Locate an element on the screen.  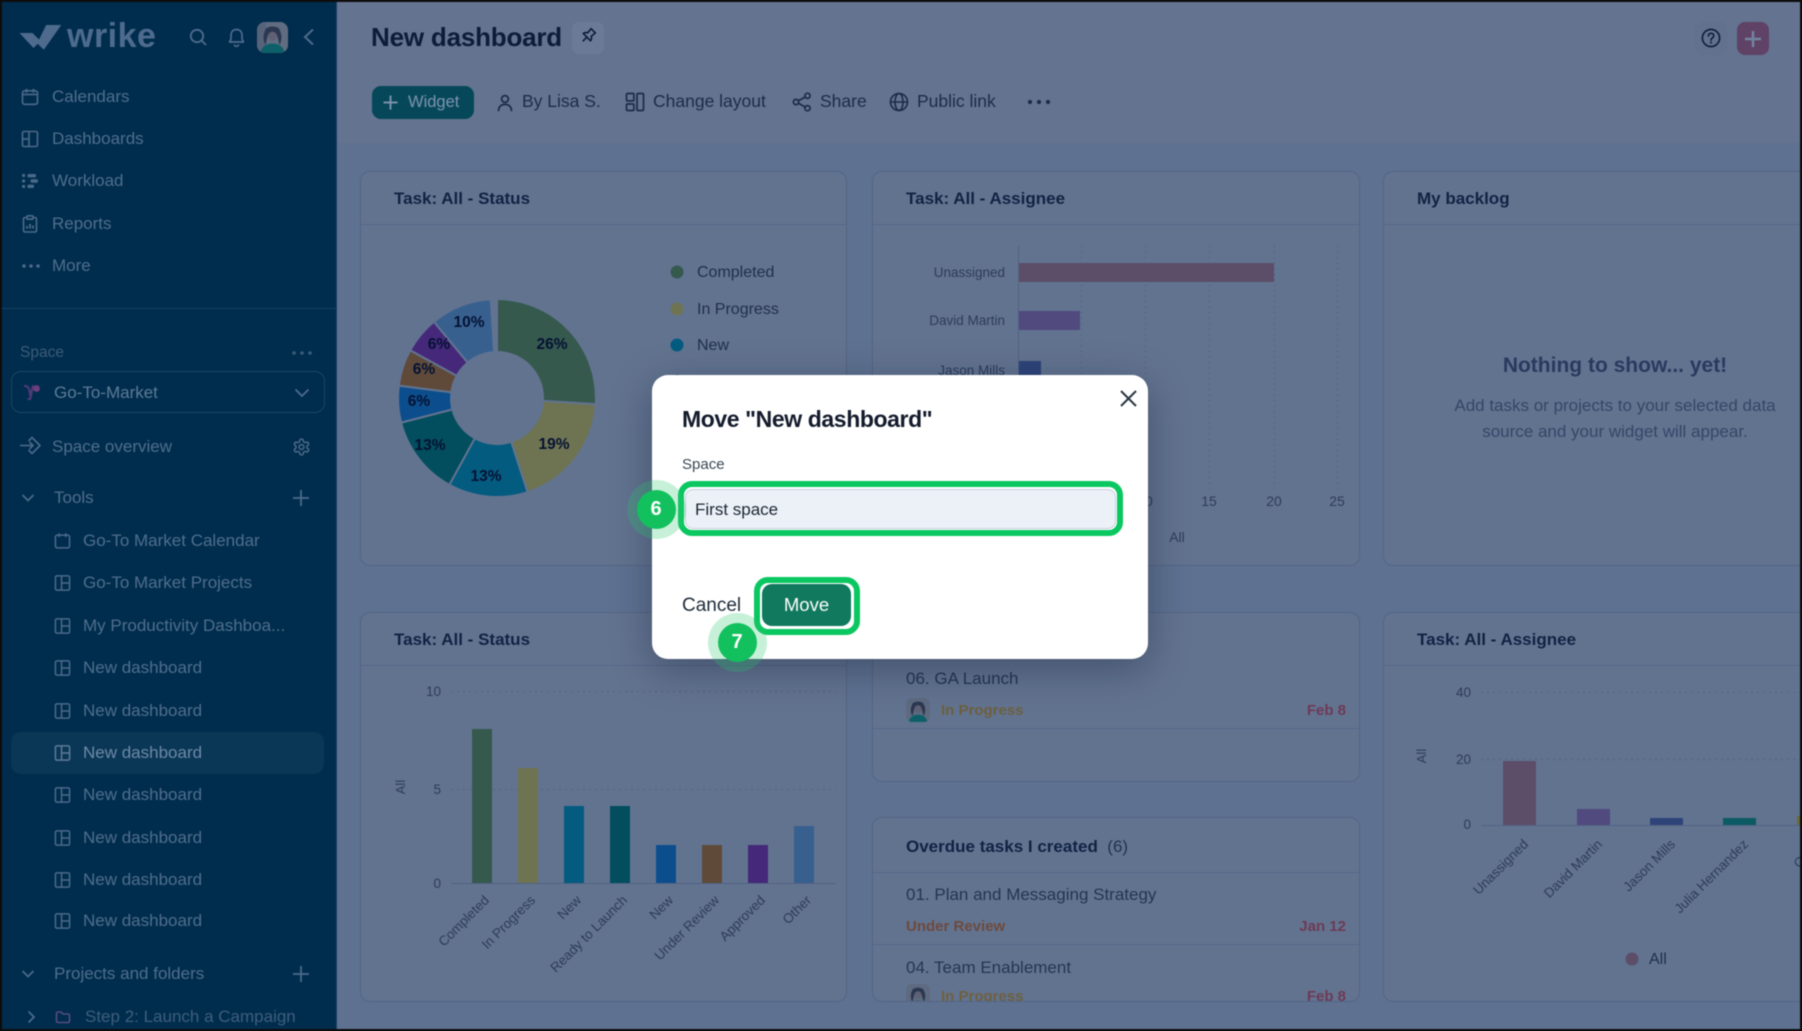
svg-text: 15 is located at coordinates (1209, 501).